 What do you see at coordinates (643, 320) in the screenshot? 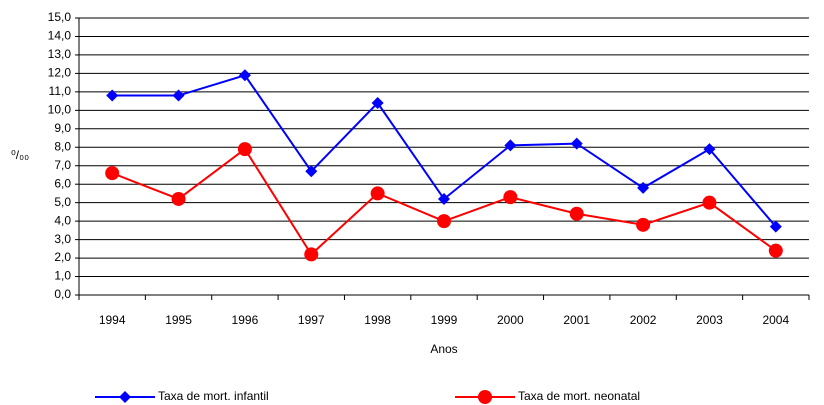
I see `x-tick-label: 2002` at bounding box center [643, 320].